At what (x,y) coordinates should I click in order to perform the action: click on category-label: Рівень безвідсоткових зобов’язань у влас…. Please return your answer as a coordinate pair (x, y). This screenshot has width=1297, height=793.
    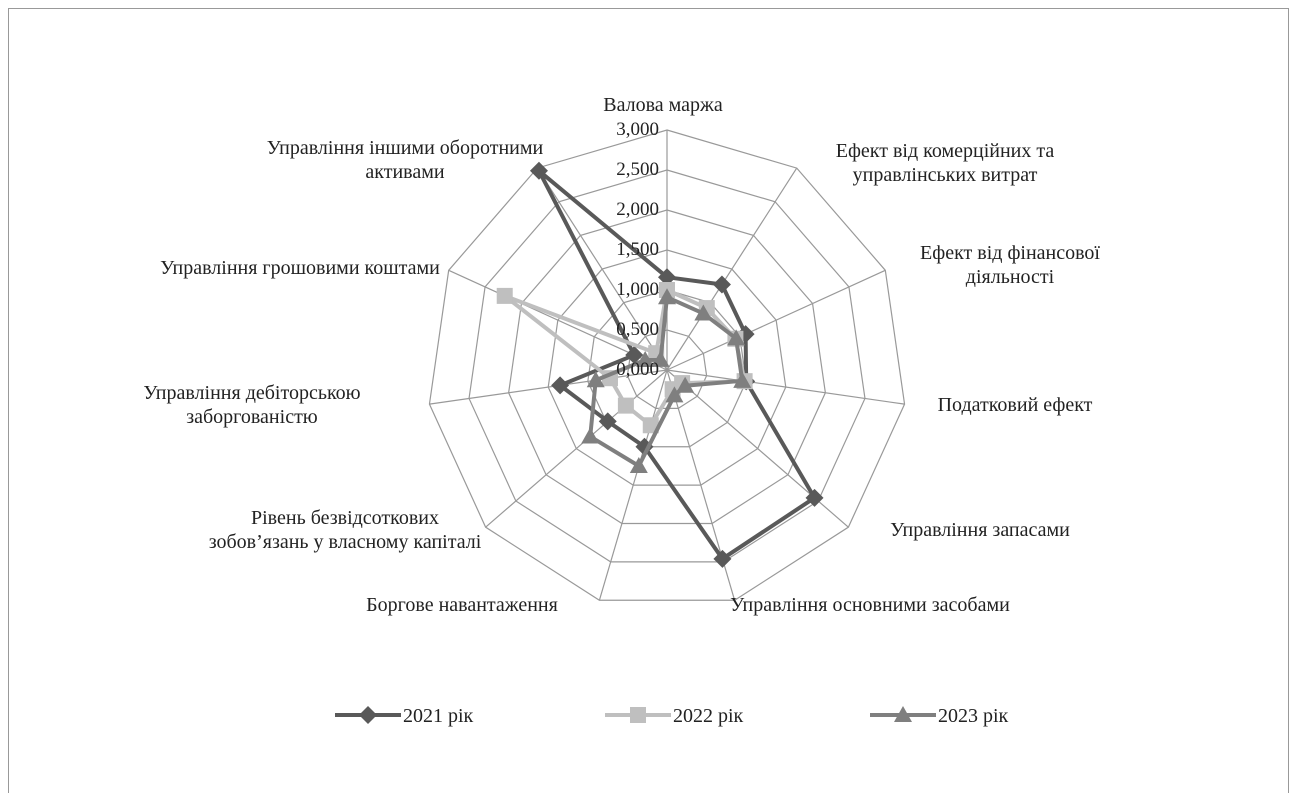
    Looking at the image, I should click on (345, 530).